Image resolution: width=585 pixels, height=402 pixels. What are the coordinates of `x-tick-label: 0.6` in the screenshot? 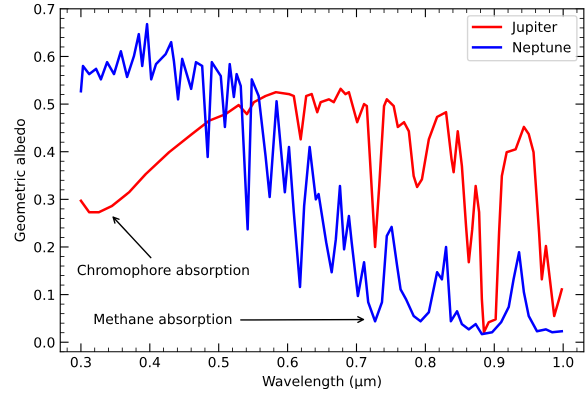 It's located at (287, 362).